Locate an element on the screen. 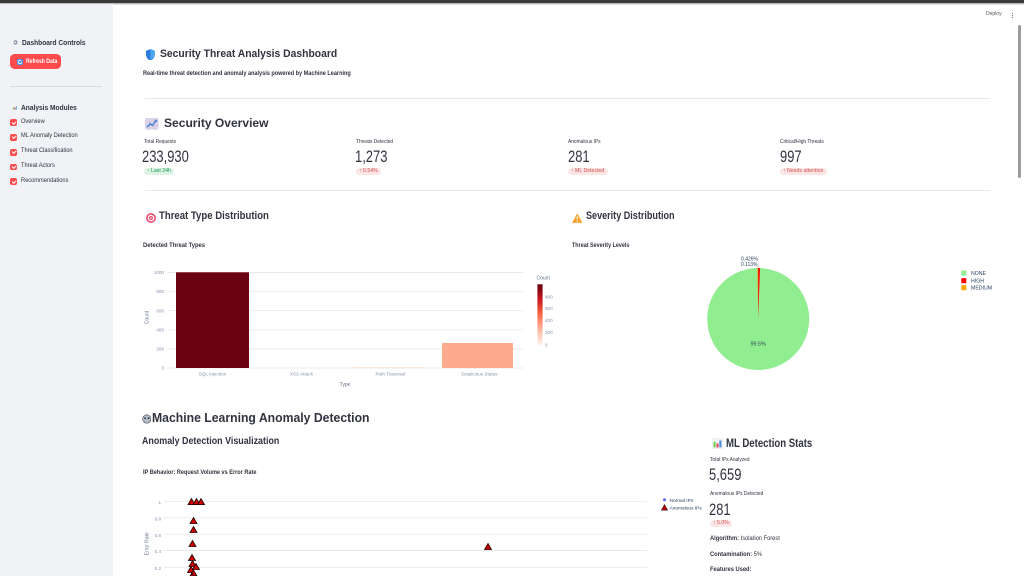  svg-text: 99.5% is located at coordinates (758, 345).